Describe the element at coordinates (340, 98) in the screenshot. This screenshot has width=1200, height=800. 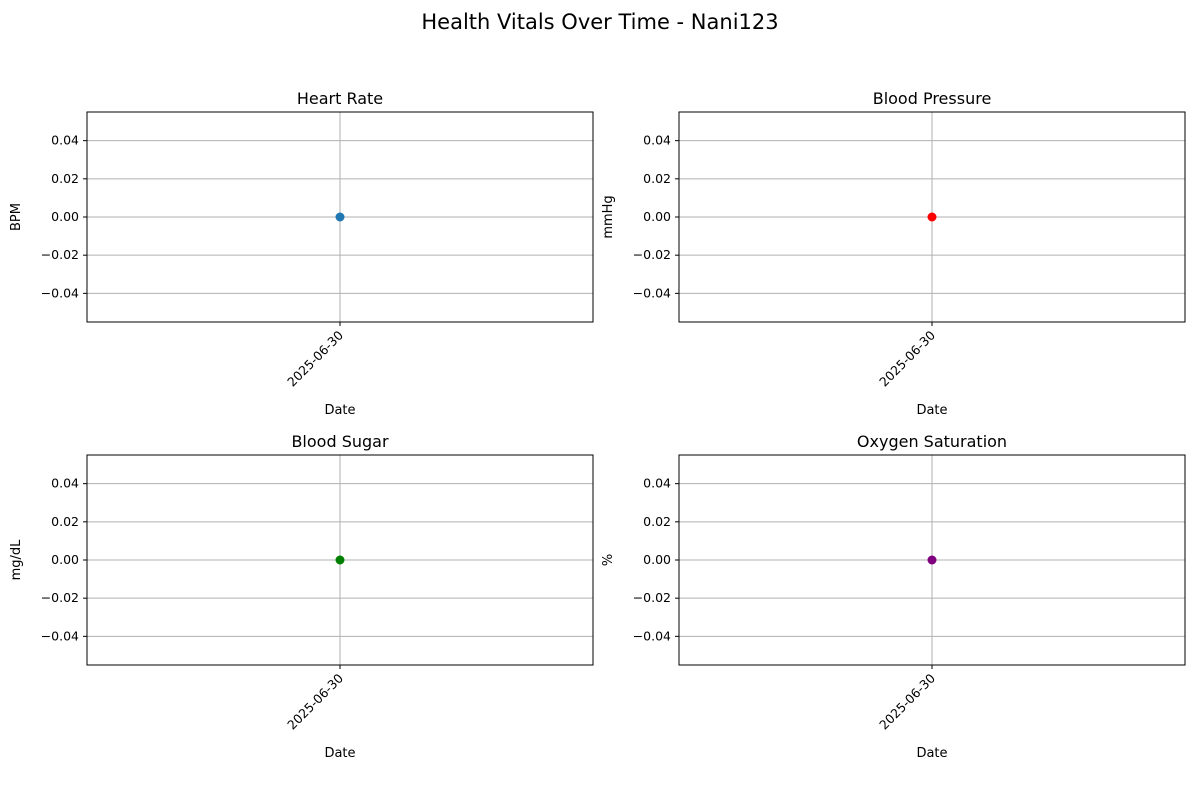
I see `subplot-title: Heart Rate` at that location.